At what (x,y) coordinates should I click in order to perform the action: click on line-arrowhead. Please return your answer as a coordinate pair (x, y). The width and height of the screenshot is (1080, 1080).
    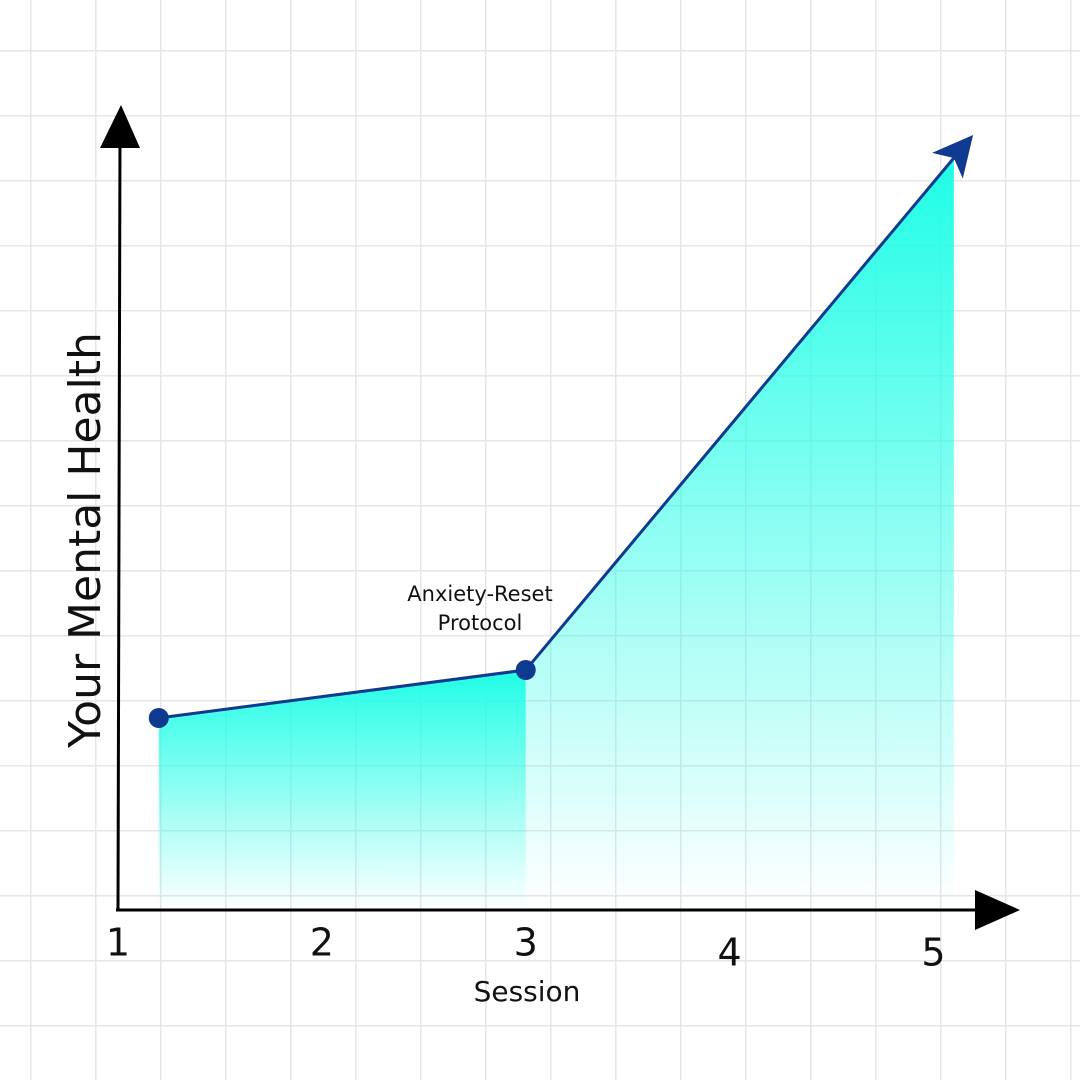
    Looking at the image, I should click on (953, 156).